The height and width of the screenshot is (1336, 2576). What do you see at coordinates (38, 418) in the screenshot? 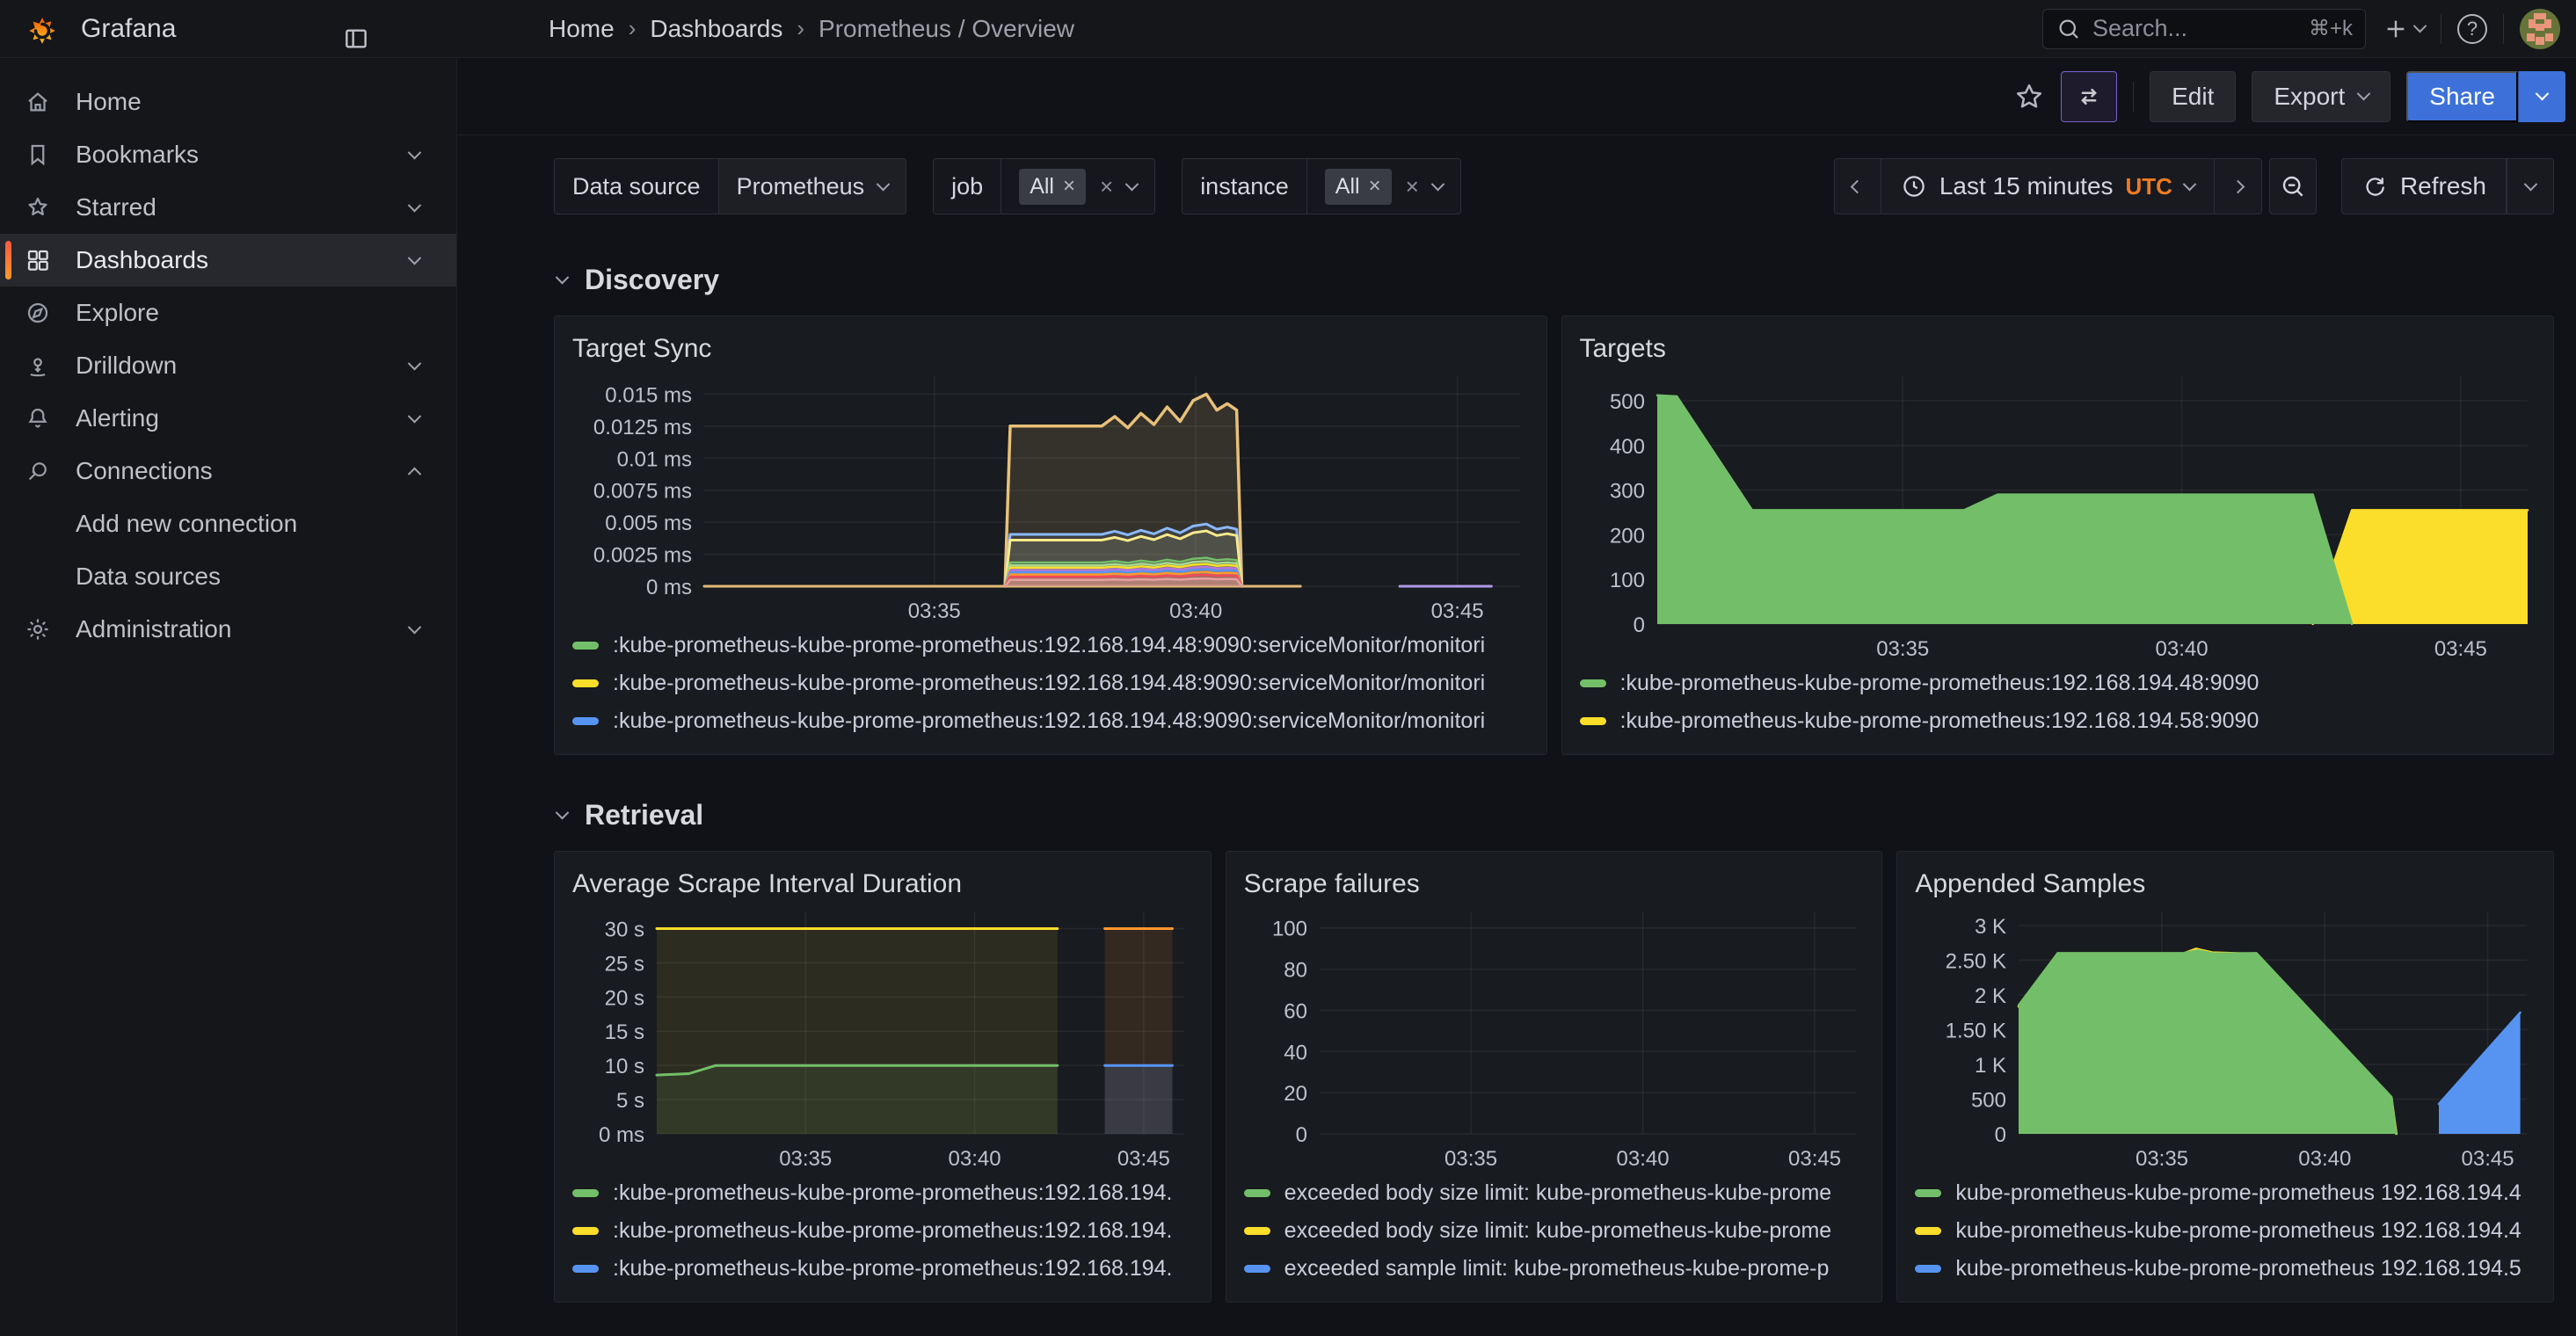
I see `bell-icon` at bounding box center [38, 418].